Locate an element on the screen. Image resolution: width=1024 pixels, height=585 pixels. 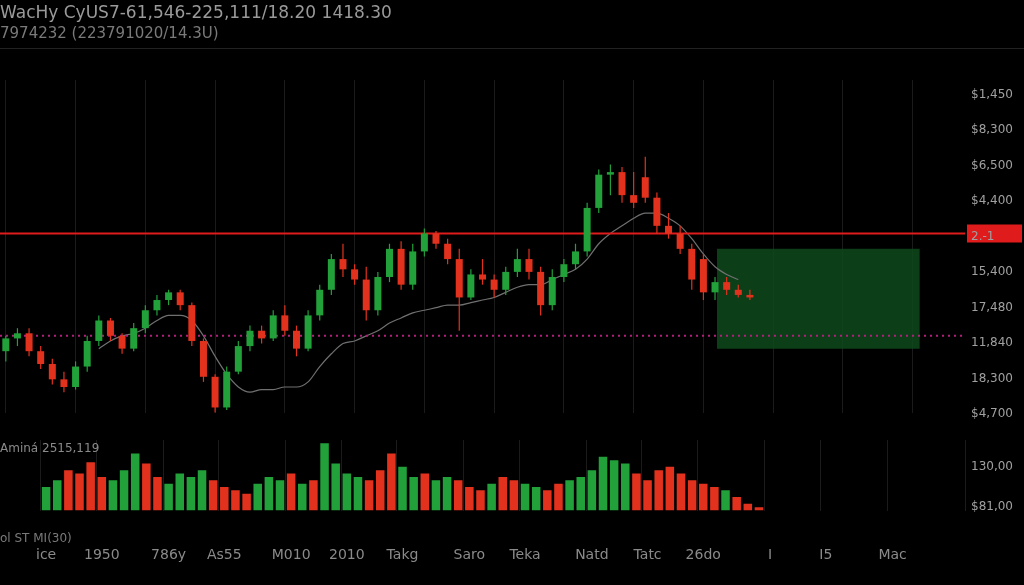
x-tick-label: 26do is located at coordinates (703, 553).